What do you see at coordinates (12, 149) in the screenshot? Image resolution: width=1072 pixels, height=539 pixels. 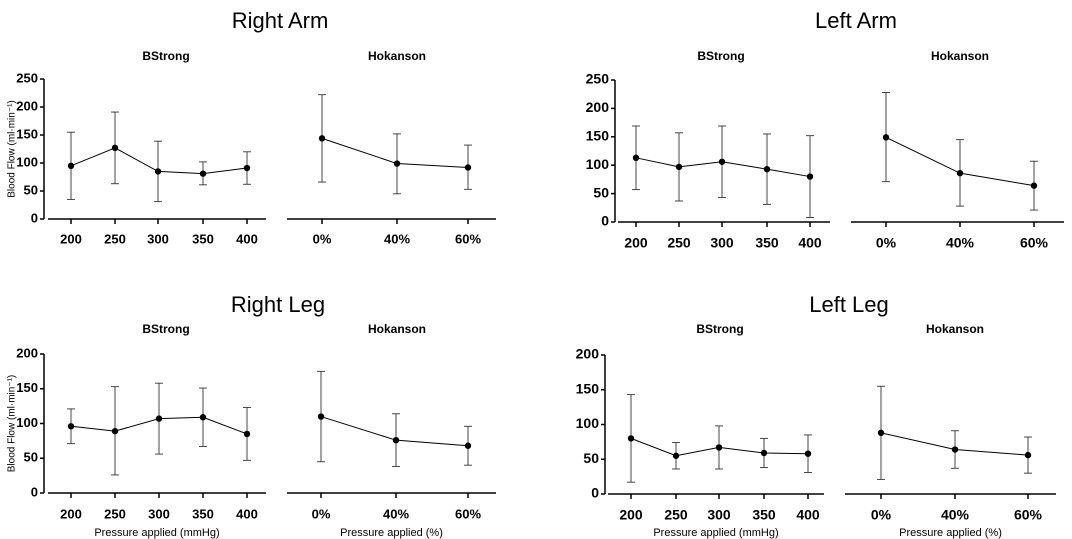 I see `y-axis-label: Blood Flow (ml·min⁻¹)` at bounding box center [12, 149].